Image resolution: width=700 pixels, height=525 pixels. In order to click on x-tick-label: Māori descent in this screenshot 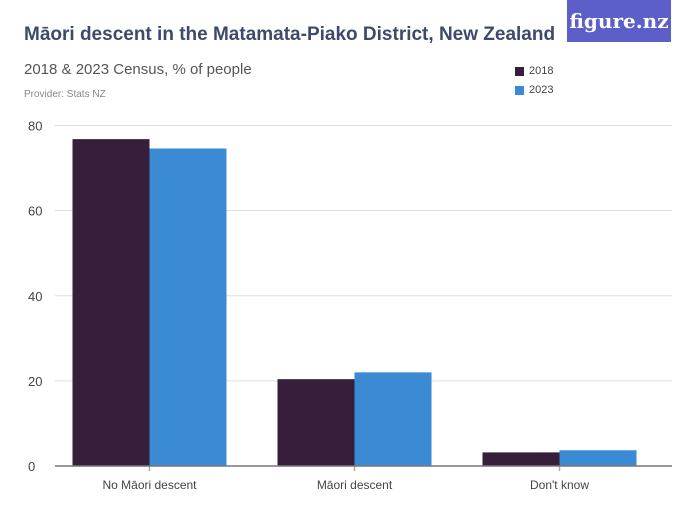, I will do `click(355, 485)`.